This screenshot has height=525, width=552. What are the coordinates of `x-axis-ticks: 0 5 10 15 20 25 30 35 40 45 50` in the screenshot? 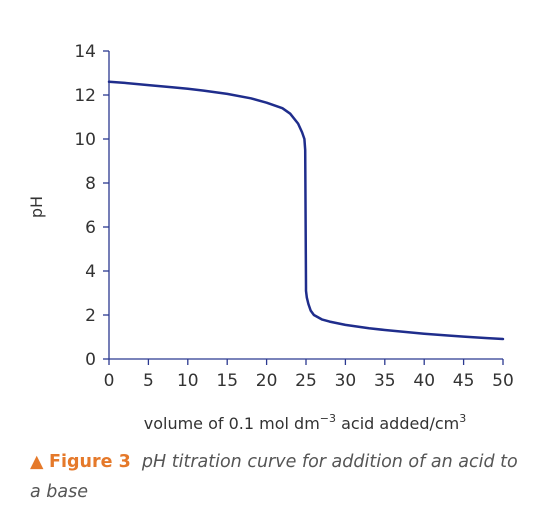 It's located at (309, 375).